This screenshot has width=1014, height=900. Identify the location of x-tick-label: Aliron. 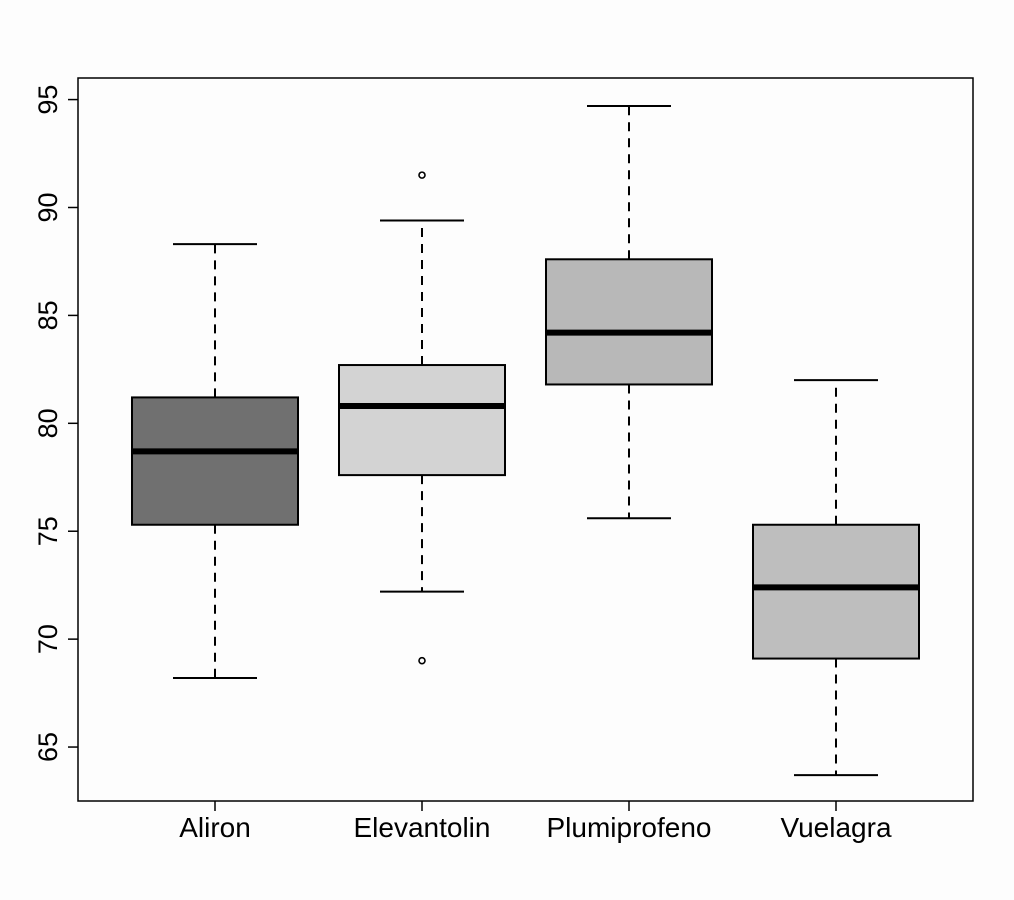
(215, 827).